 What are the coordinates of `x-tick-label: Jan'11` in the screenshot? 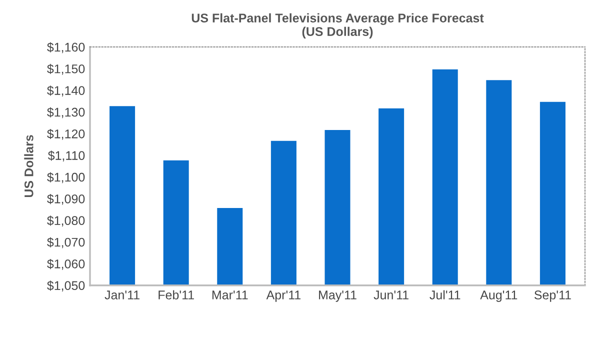 It's located at (122, 295).